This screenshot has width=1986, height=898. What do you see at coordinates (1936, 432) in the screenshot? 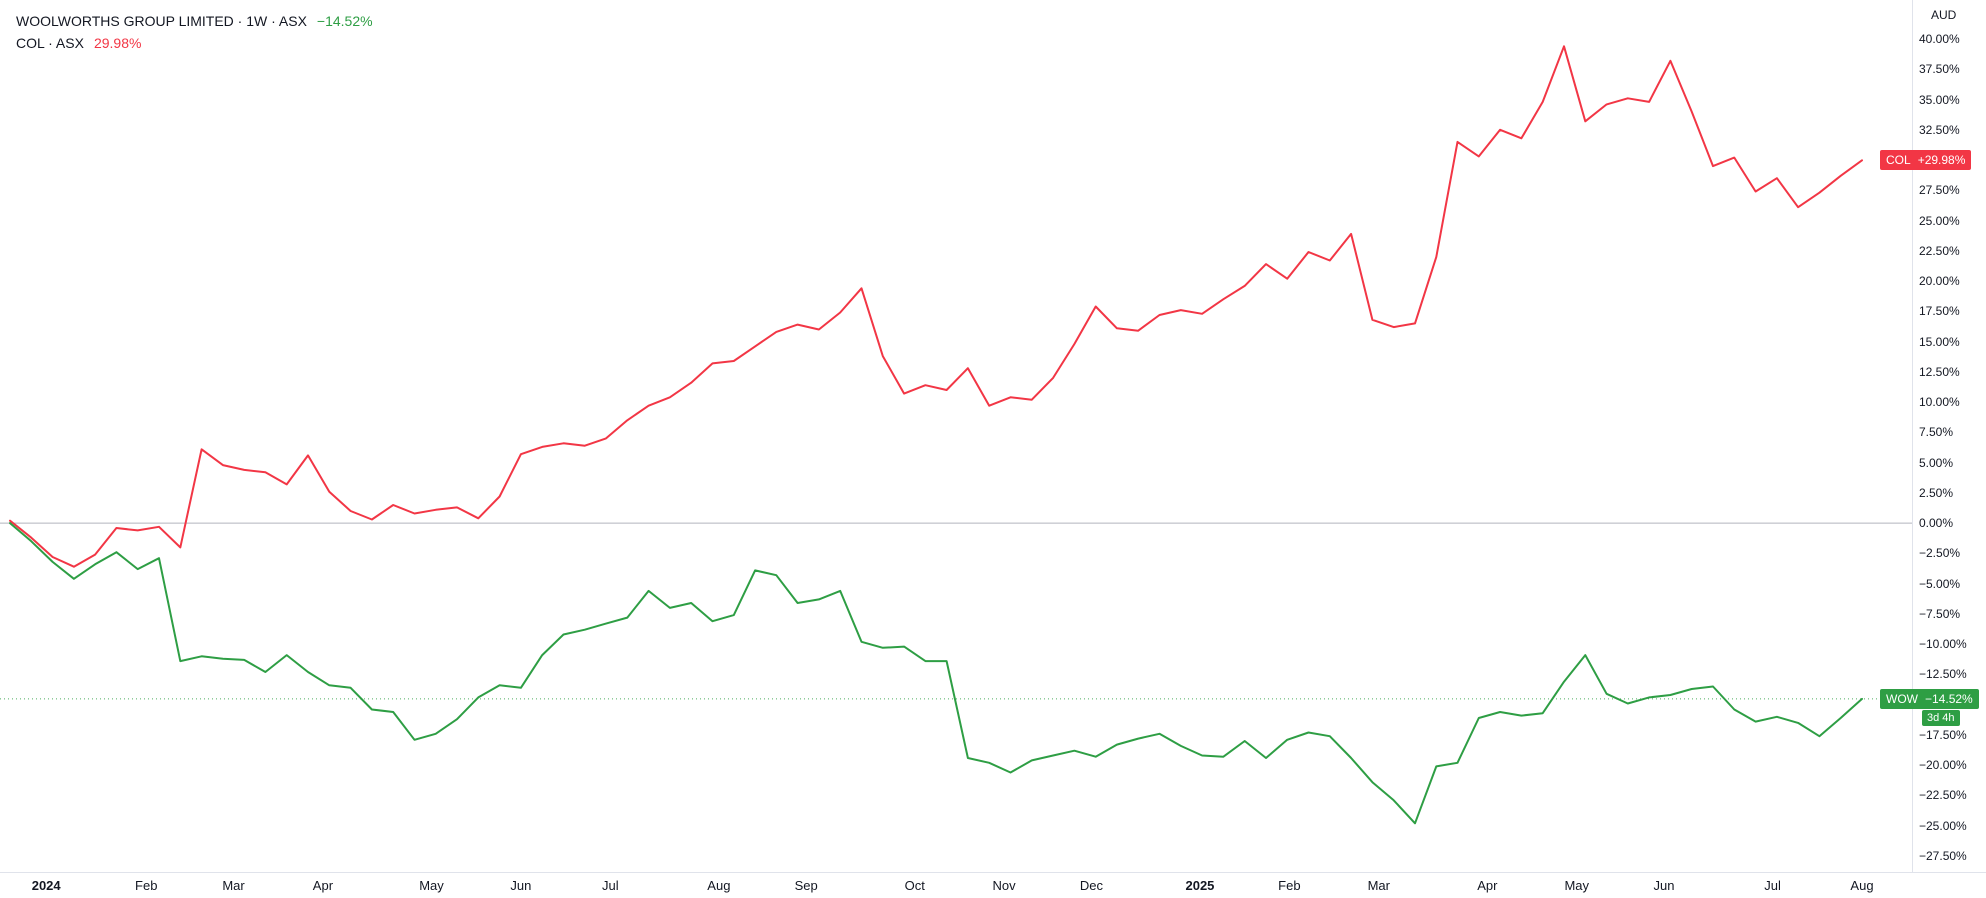
I see `y-axis-label: 7.50%` at bounding box center [1936, 432].